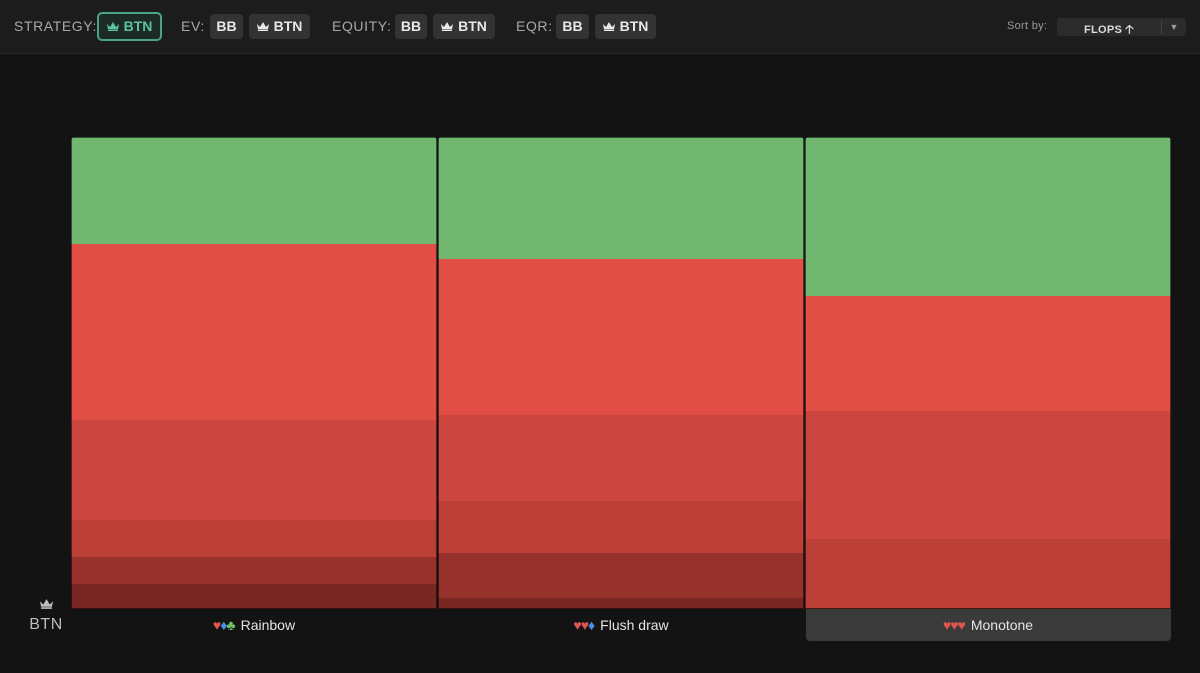  I want to click on strategy-label: STRATEGY:, so click(55, 26).